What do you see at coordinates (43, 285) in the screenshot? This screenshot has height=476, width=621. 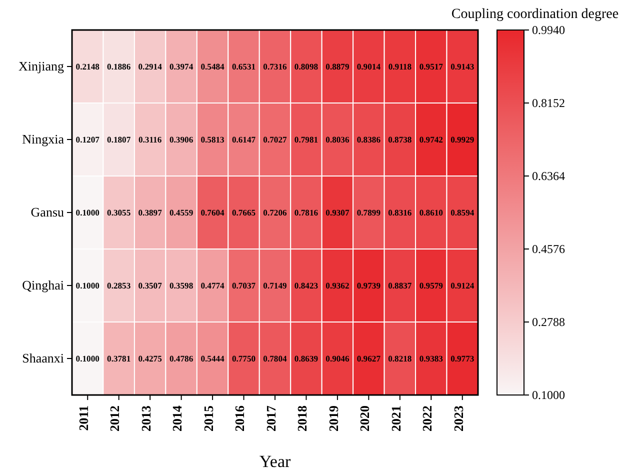 I see `y-tick-label: Qinghai` at bounding box center [43, 285].